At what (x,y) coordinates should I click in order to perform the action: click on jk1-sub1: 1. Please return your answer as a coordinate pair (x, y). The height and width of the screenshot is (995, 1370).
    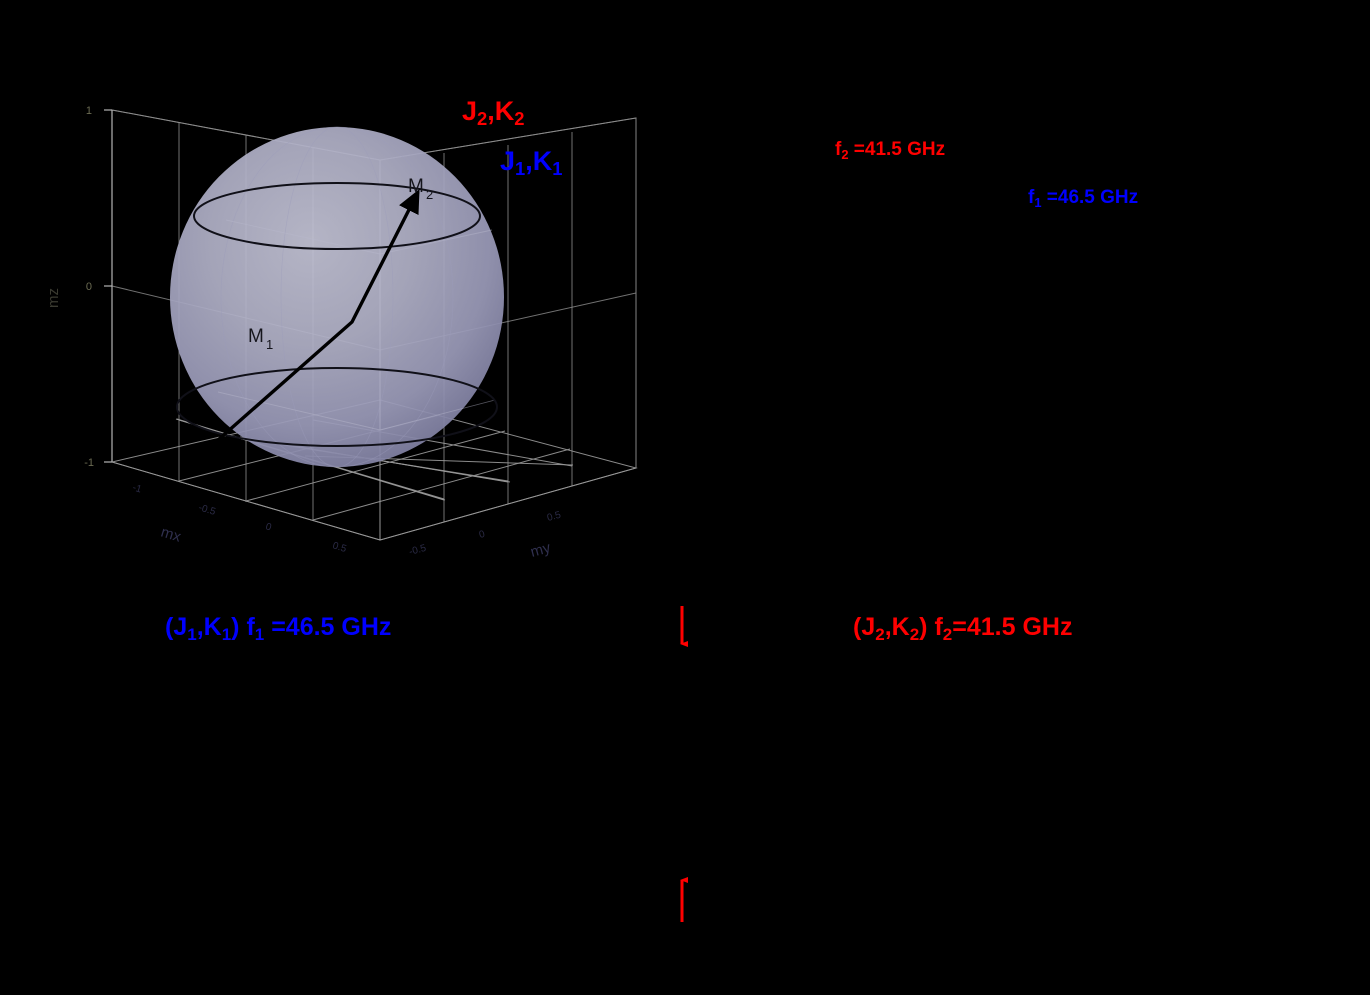
    Looking at the image, I should click on (520, 169).